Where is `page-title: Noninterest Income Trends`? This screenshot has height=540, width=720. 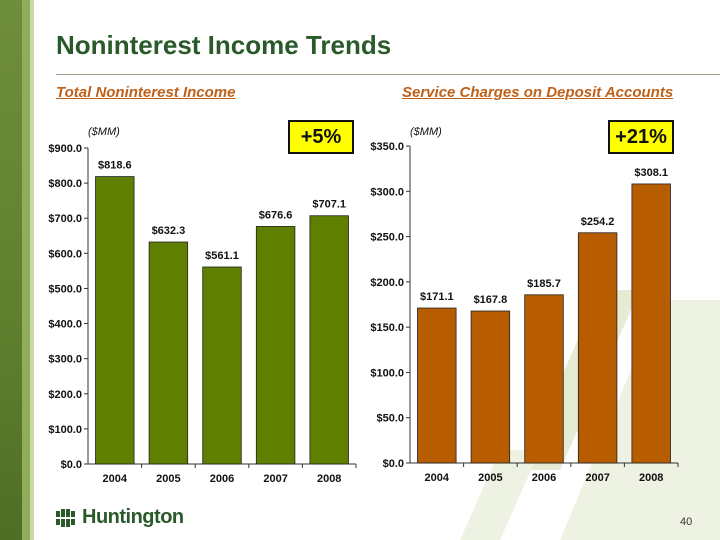 page-title: Noninterest Income Trends is located at coordinates (224, 45).